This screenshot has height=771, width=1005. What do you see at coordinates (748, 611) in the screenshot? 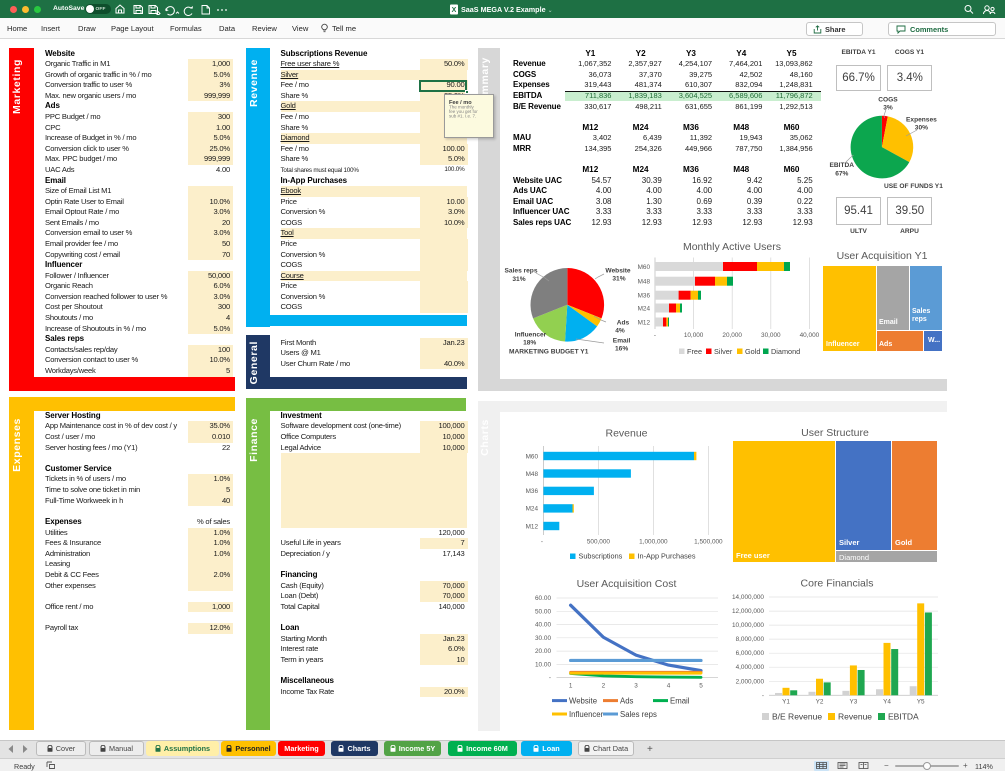
I see `svg-text: 12,000,000` at bounding box center [748, 611].